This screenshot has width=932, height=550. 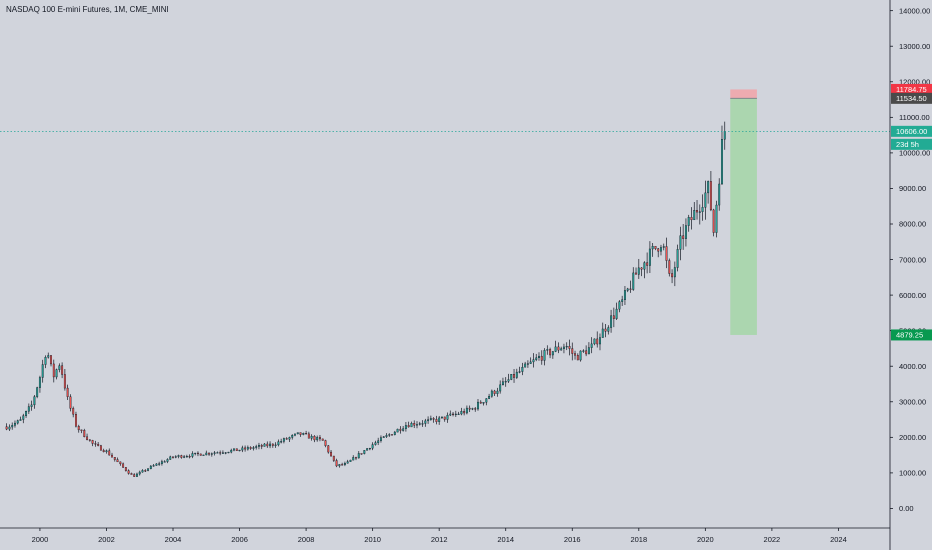 I want to click on price-tick-label: 2000.00, so click(x=912, y=437).